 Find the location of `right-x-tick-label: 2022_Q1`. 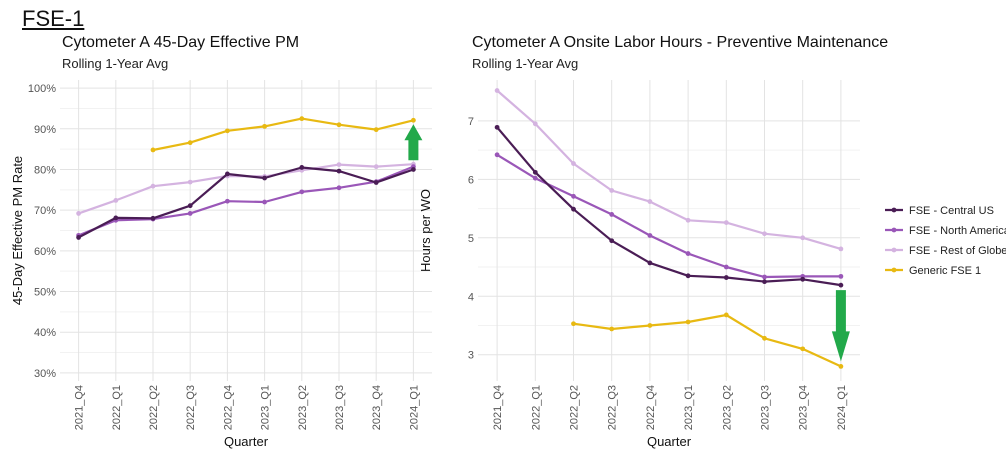

right-x-tick-label: 2022_Q1 is located at coordinates (536, 407).